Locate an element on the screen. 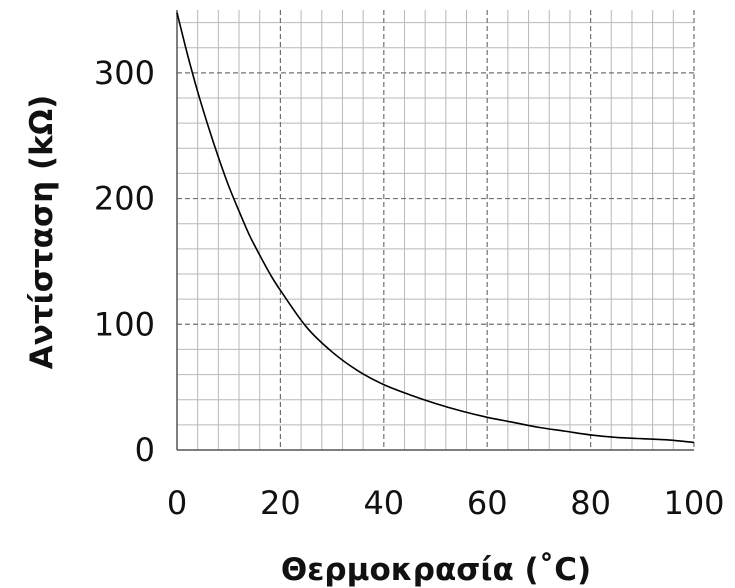 The width and height of the screenshot is (735, 588). x-tick-label: 20 is located at coordinates (280, 503).